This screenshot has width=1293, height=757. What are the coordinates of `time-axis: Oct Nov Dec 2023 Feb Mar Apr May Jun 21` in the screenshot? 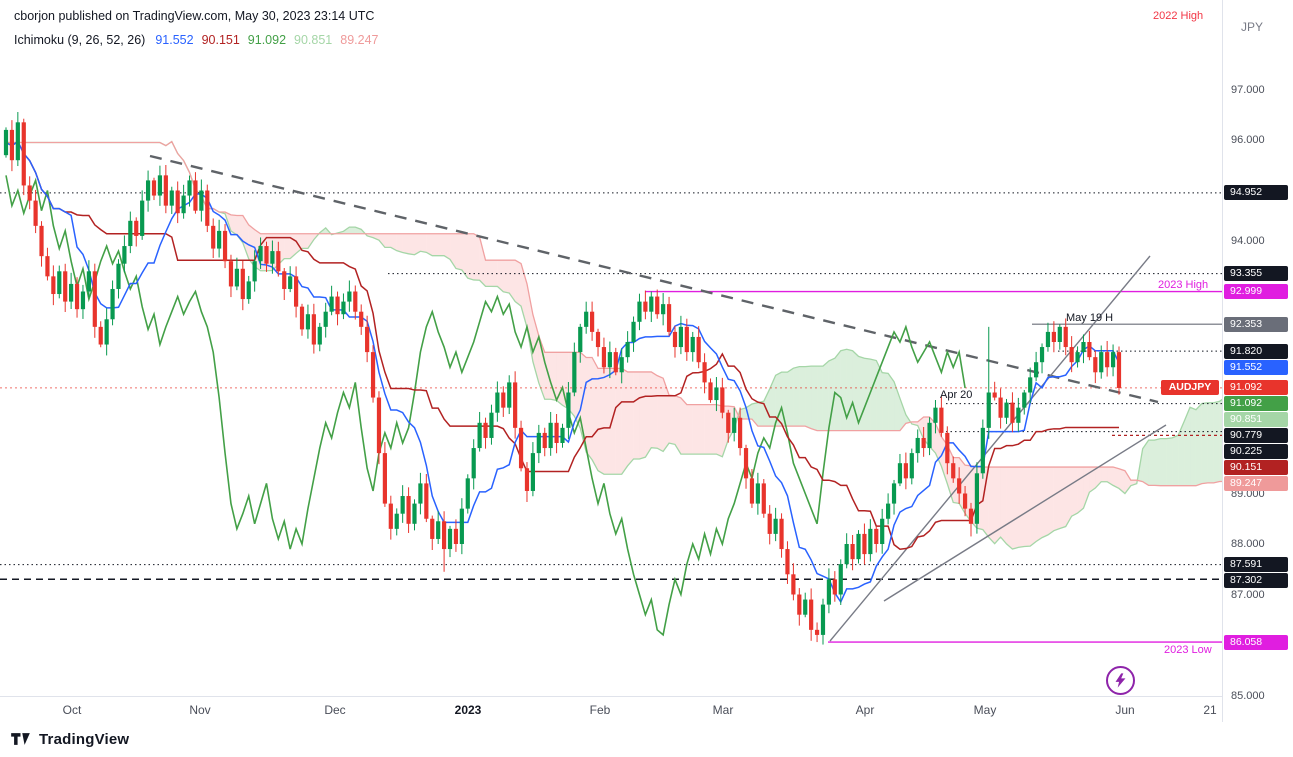 It's located at (611, 709).